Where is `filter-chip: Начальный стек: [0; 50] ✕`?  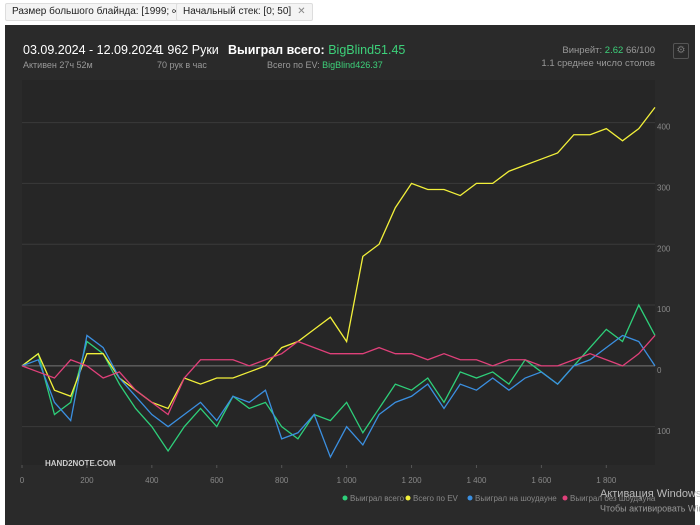
filter-chip: Начальный стек: [0; 50] ✕ is located at coordinates (244, 12).